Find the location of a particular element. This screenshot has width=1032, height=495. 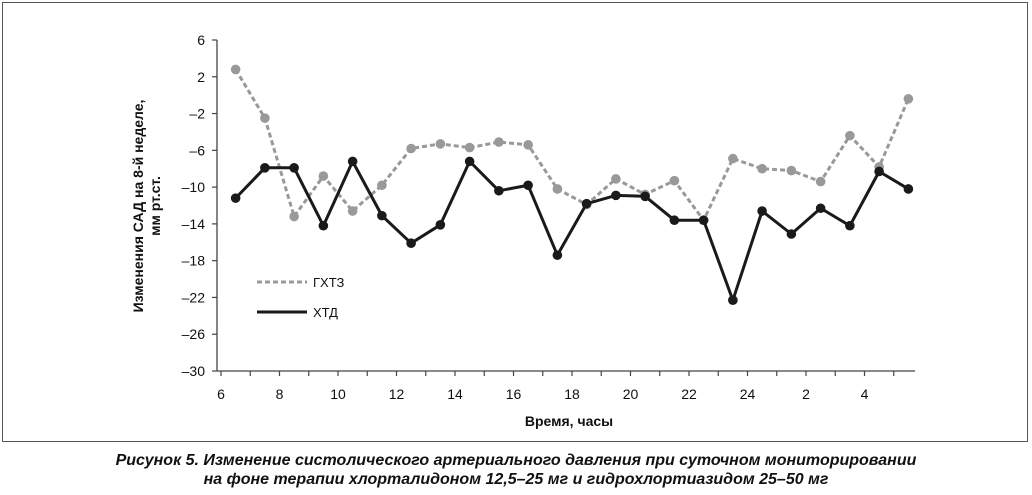

y-tick-label: –30 is located at coordinates (194, 371).